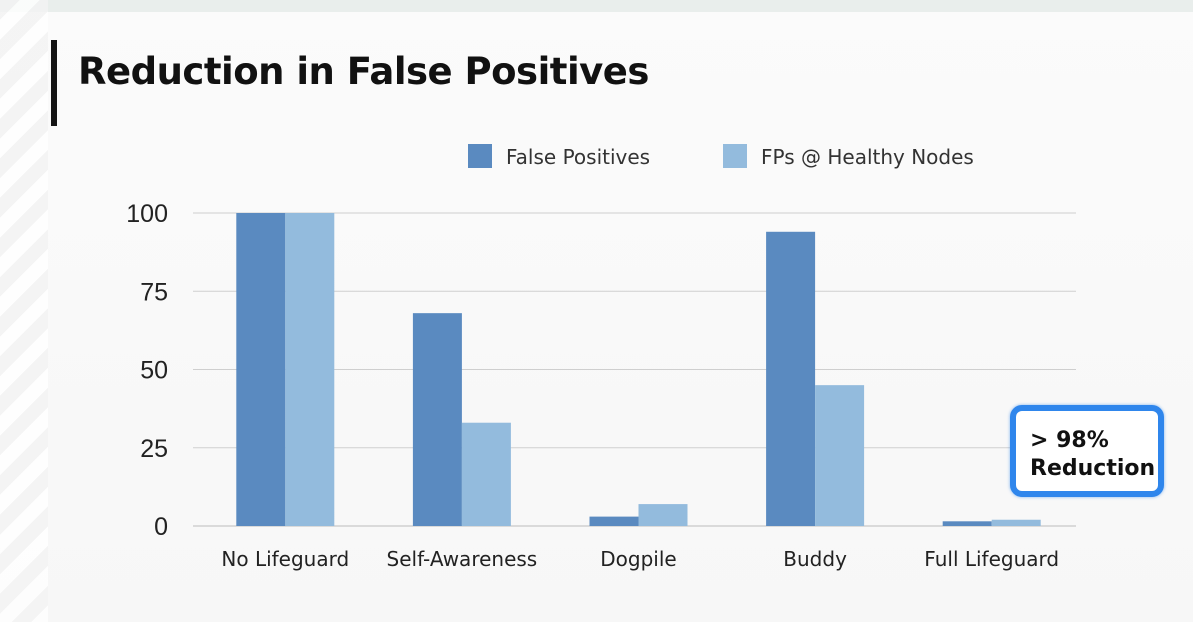  What do you see at coordinates (24, 311) in the screenshot?
I see `left-edge-pattern` at bounding box center [24, 311].